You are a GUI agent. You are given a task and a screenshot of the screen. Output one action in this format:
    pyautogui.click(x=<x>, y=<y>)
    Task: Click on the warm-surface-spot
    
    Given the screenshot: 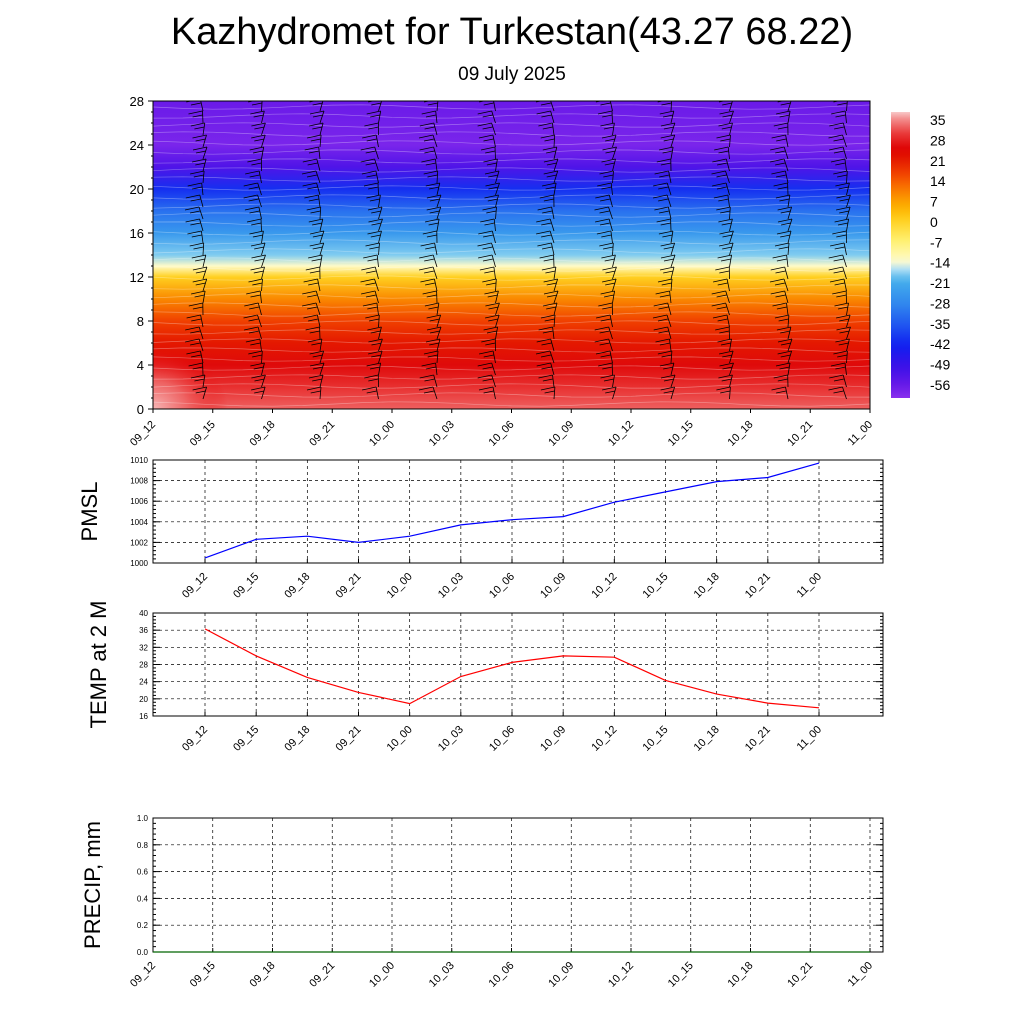 What is the action you would take?
    pyautogui.click(x=190, y=378)
    